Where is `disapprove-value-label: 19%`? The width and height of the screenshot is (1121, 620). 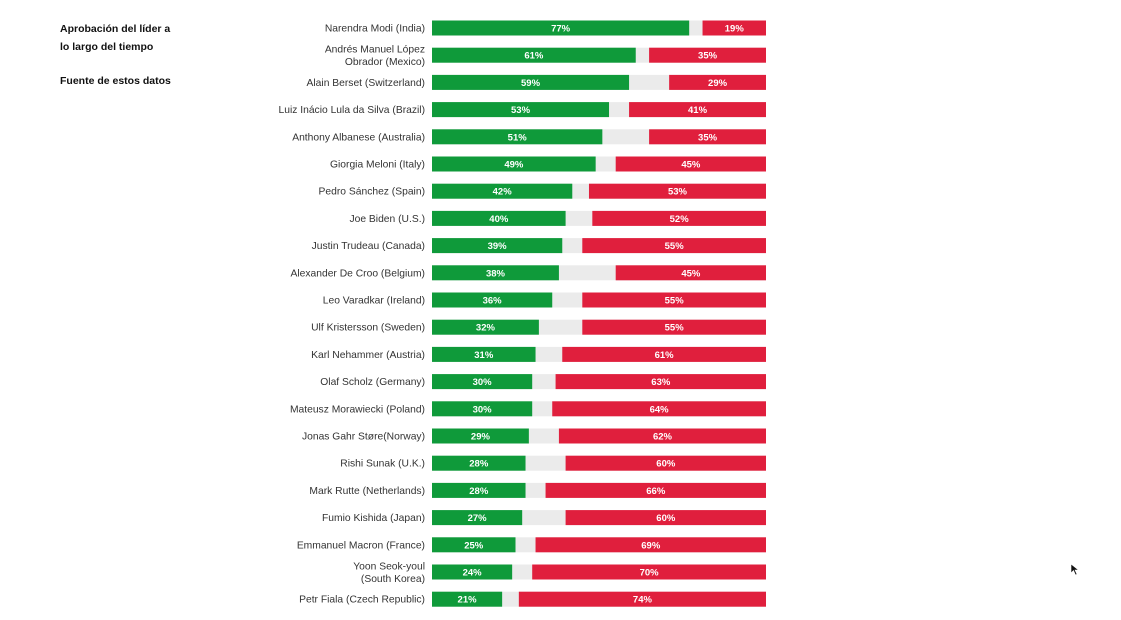
disapprove-value-label: 19% is located at coordinates (735, 29).